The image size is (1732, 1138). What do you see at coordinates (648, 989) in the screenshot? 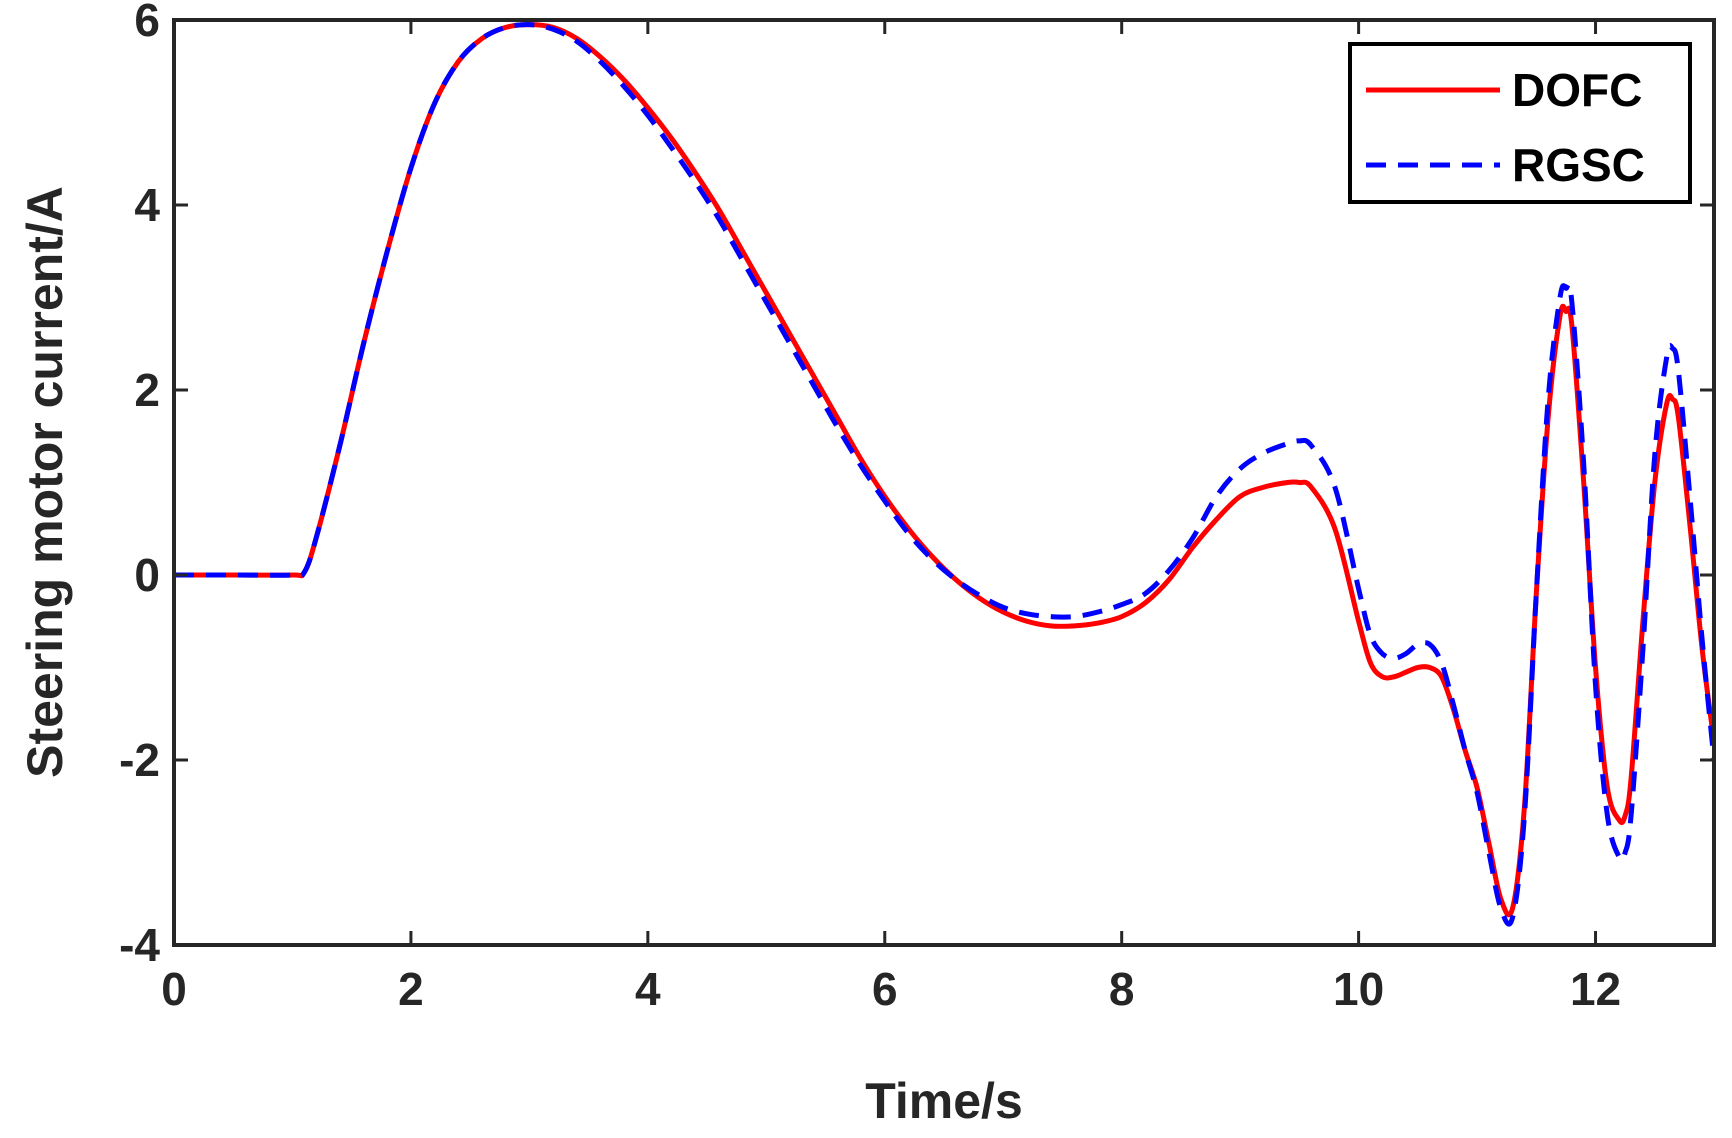
I see `x-tick-label: 4` at bounding box center [648, 989].